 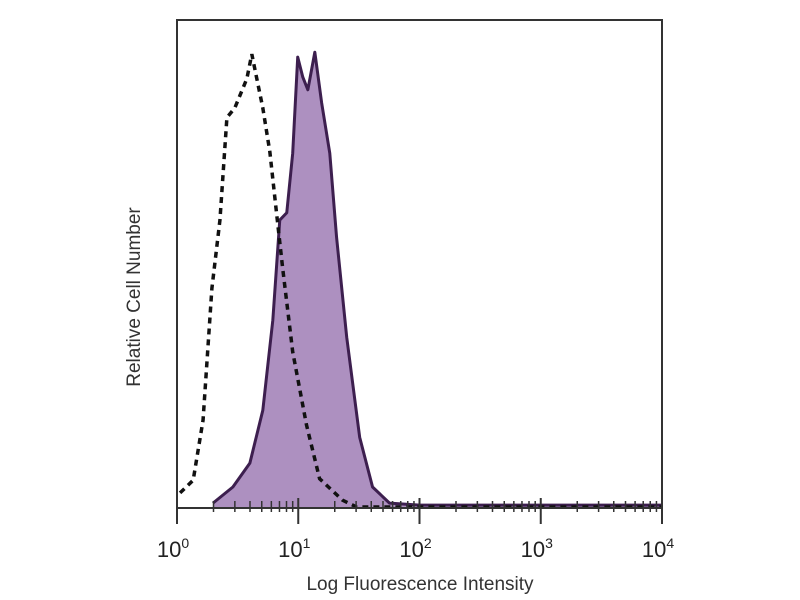 I want to click on x-axis-ticks, so click(x=419, y=511).